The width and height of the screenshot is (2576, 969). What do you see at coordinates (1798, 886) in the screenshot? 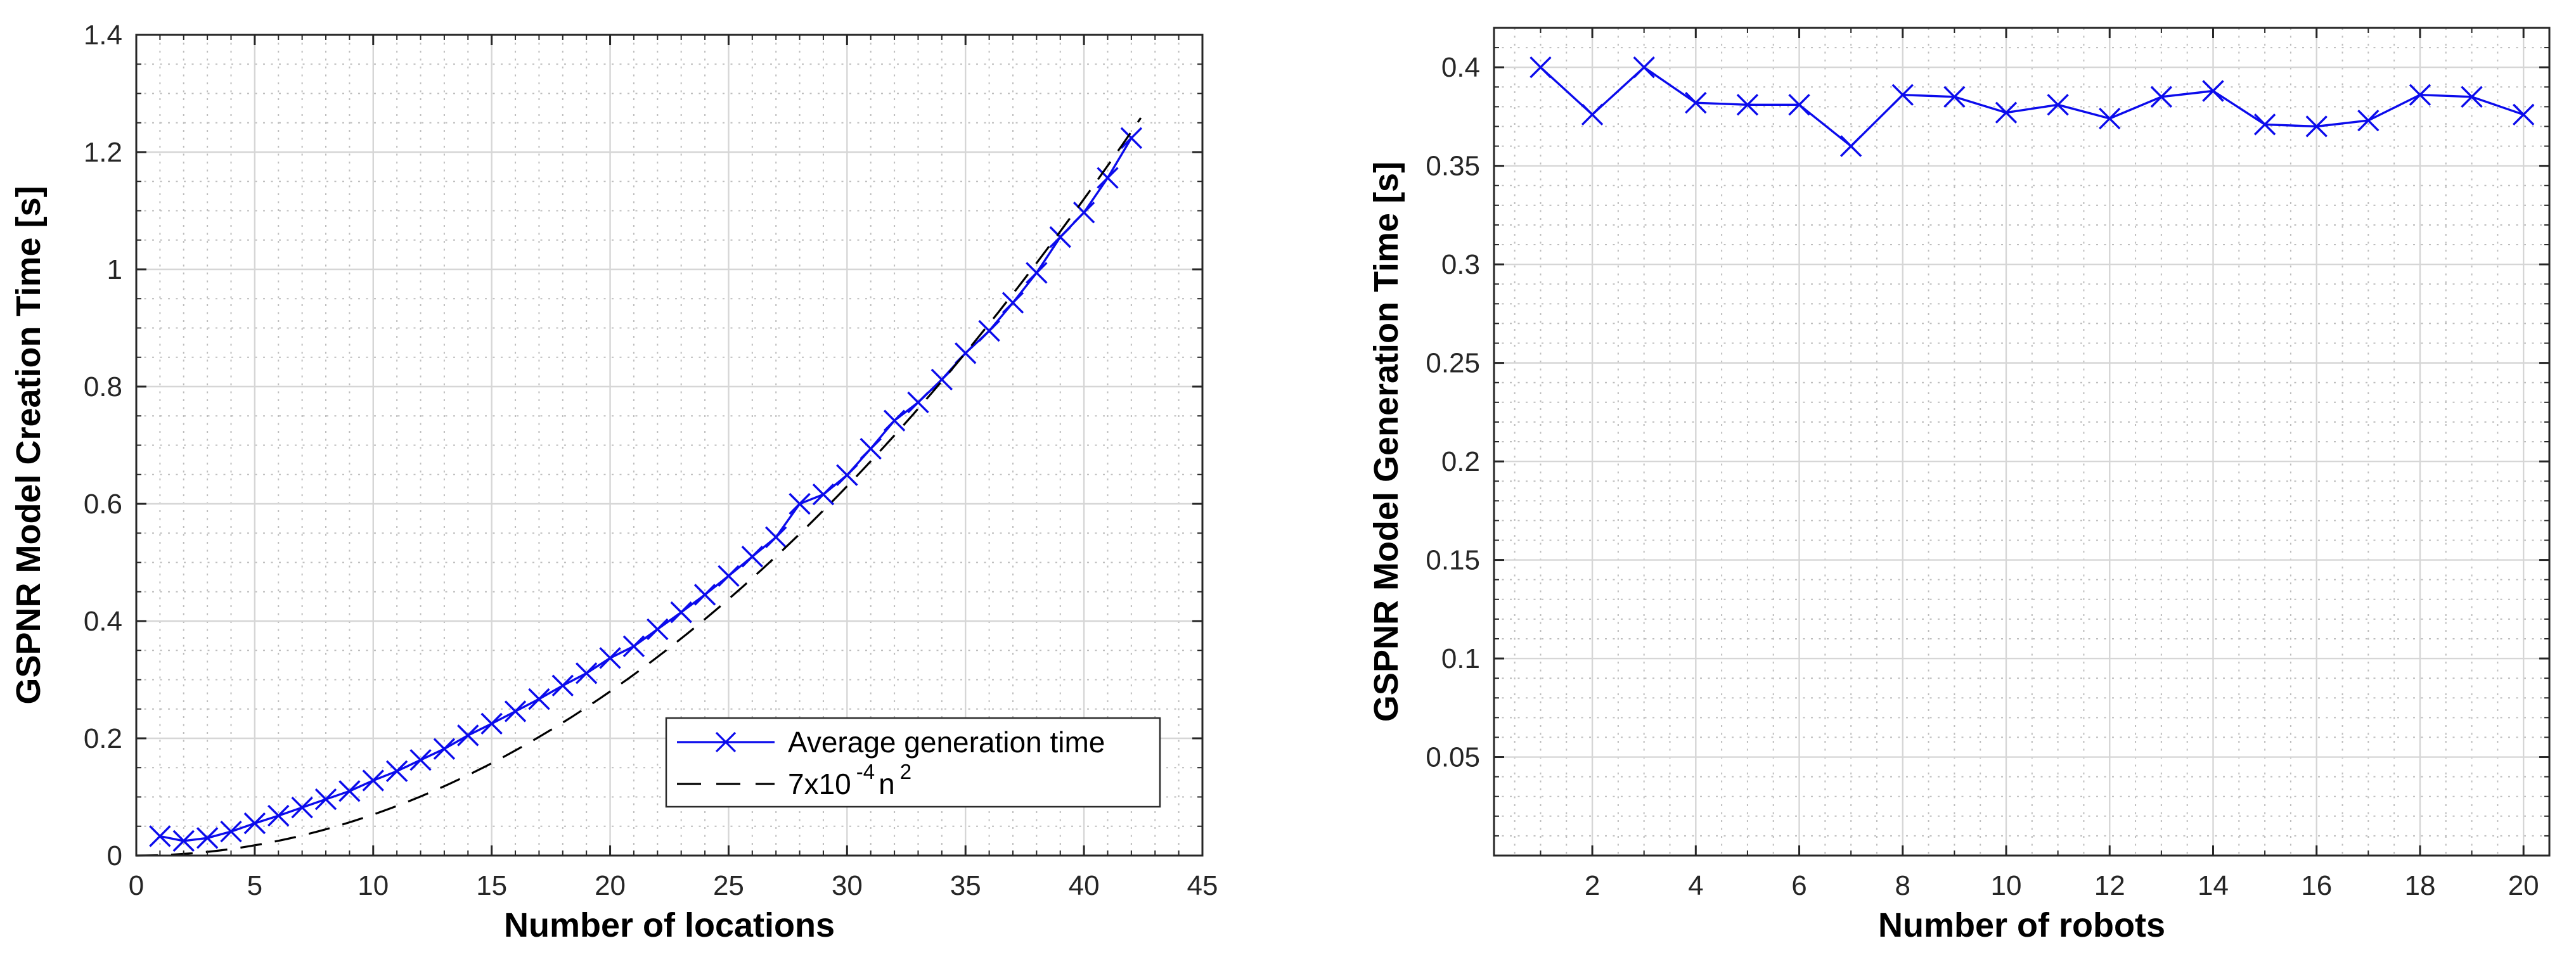
I see `x-tick-label: 6` at bounding box center [1798, 886].